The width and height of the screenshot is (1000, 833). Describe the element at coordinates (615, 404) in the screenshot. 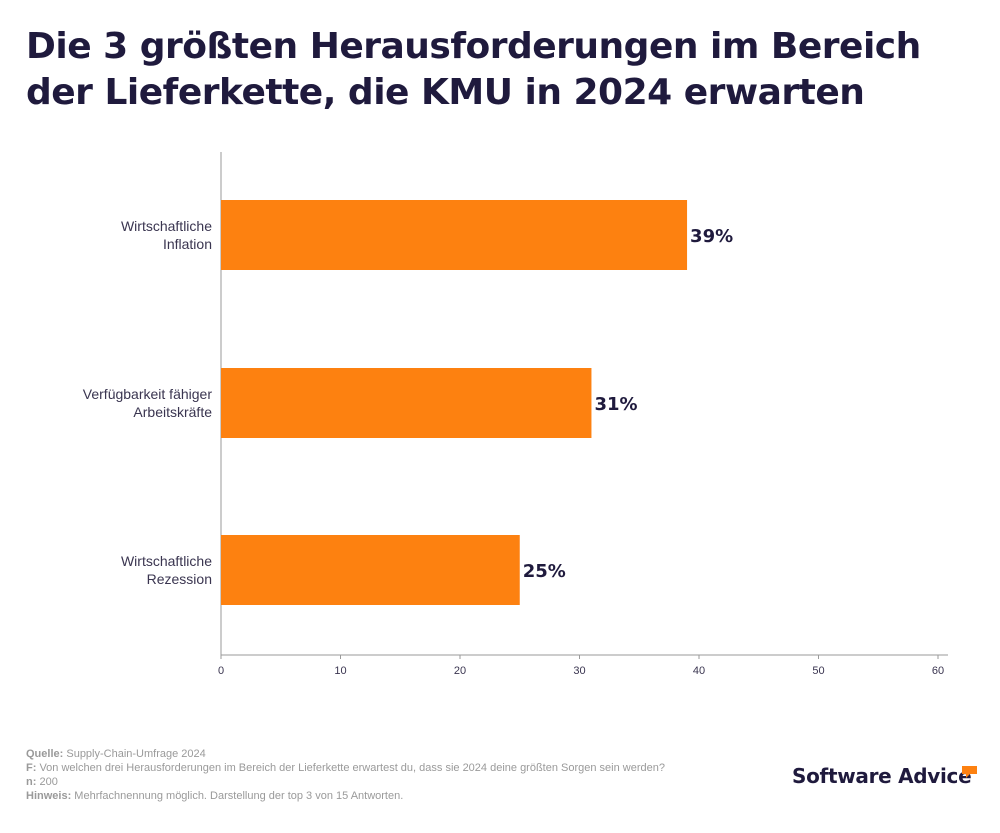

I see `data-label: 31%` at that location.